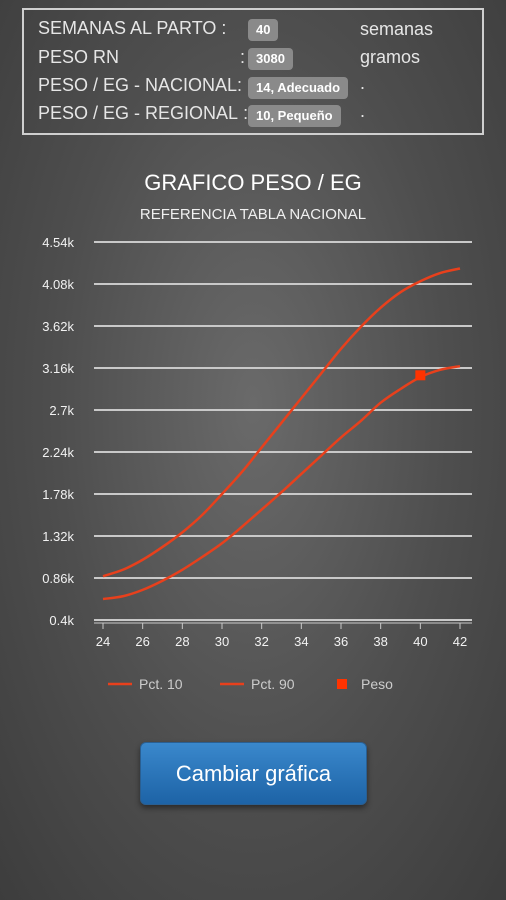 The image size is (506, 900). Describe the element at coordinates (294, 116) in the screenshot. I see `regional-value-badge: 10, Pequeño` at that location.